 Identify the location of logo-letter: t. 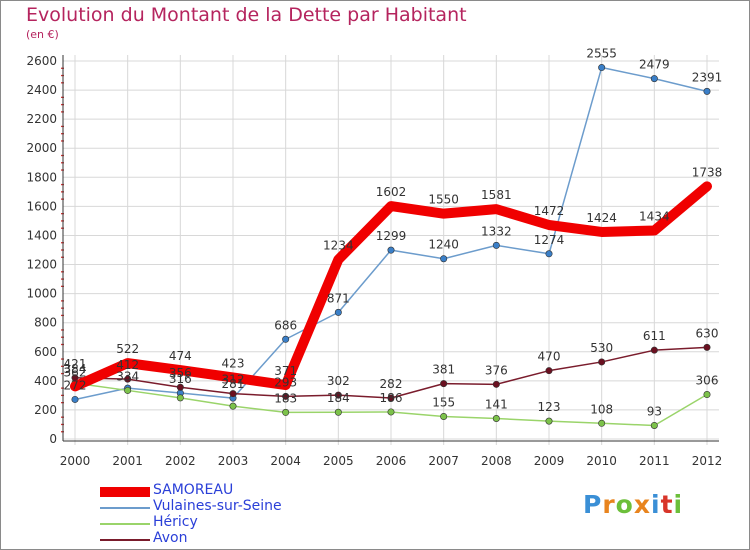
(667, 504).